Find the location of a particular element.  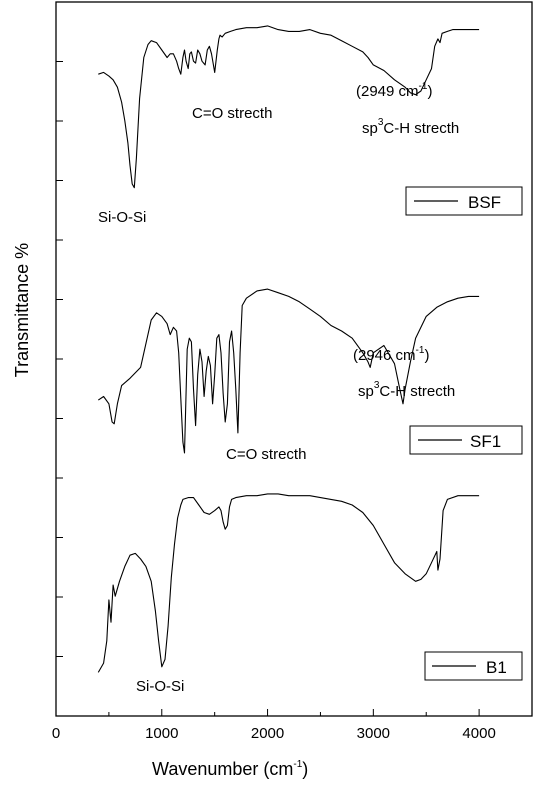

x-axis-ticks is located at coordinates (267, 712).